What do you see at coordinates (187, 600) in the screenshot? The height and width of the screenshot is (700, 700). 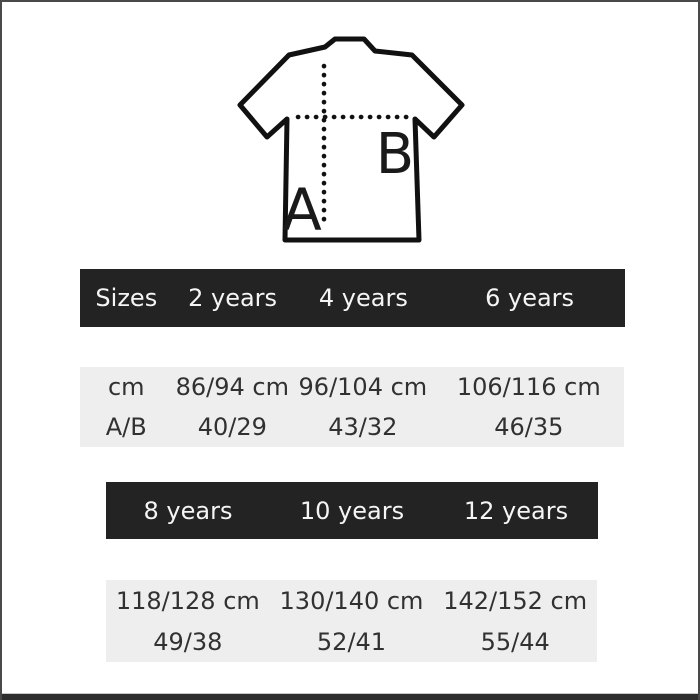 I see `table-cell: 118/128 cm` at bounding box center [187, 600].